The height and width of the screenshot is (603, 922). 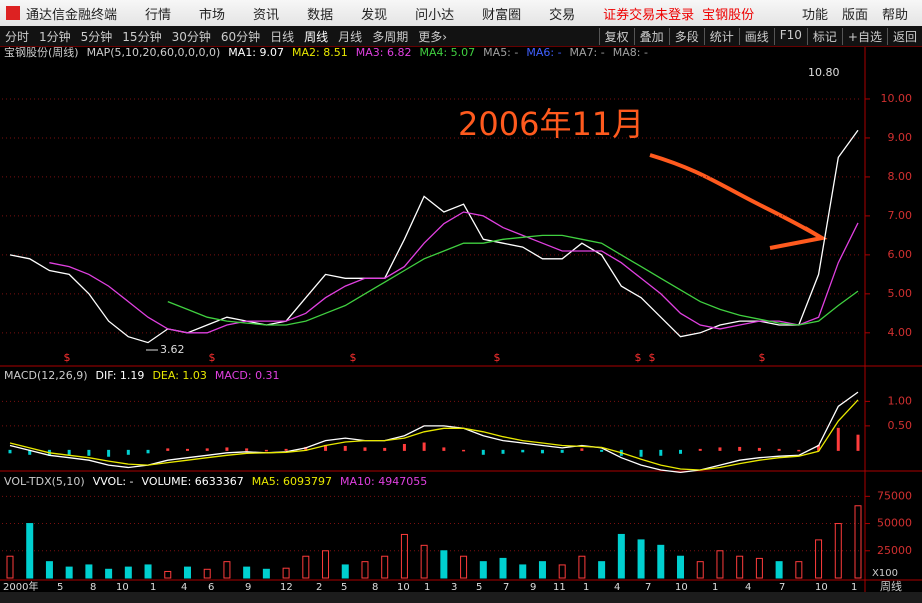 What do you see at coordinates (864, 36) in the screenshot?
I see `tool-button: +自选` at bounding box center [864, 36].